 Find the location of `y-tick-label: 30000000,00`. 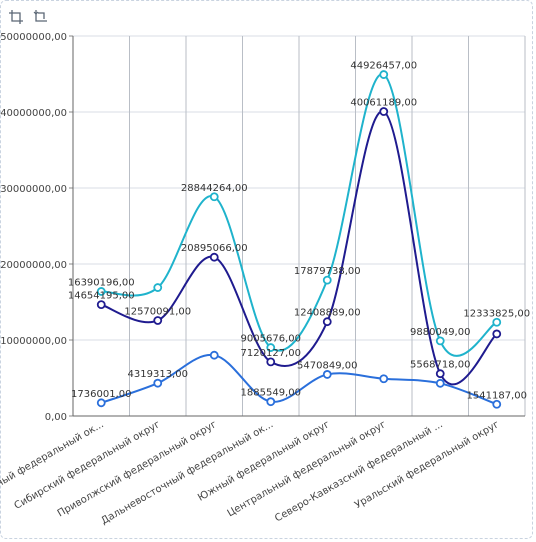

y-tick-label: 30000000,00 is located at coordinates (33, 189).